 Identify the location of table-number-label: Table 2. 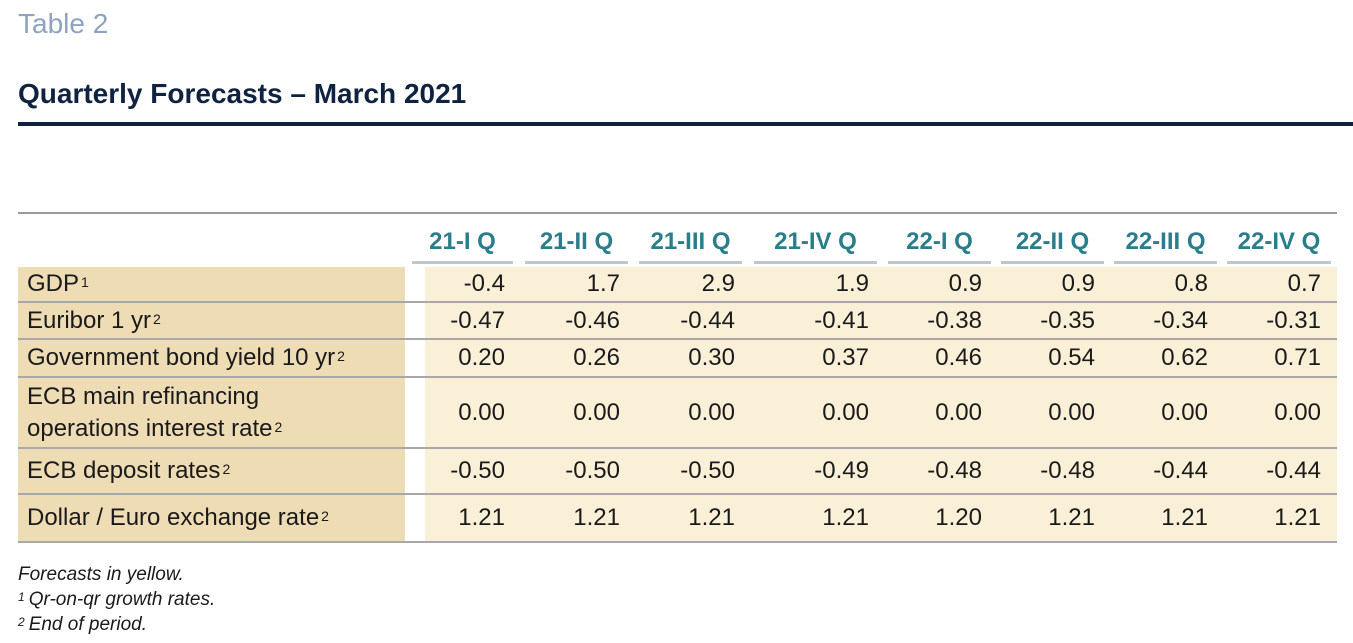
(63, 23).